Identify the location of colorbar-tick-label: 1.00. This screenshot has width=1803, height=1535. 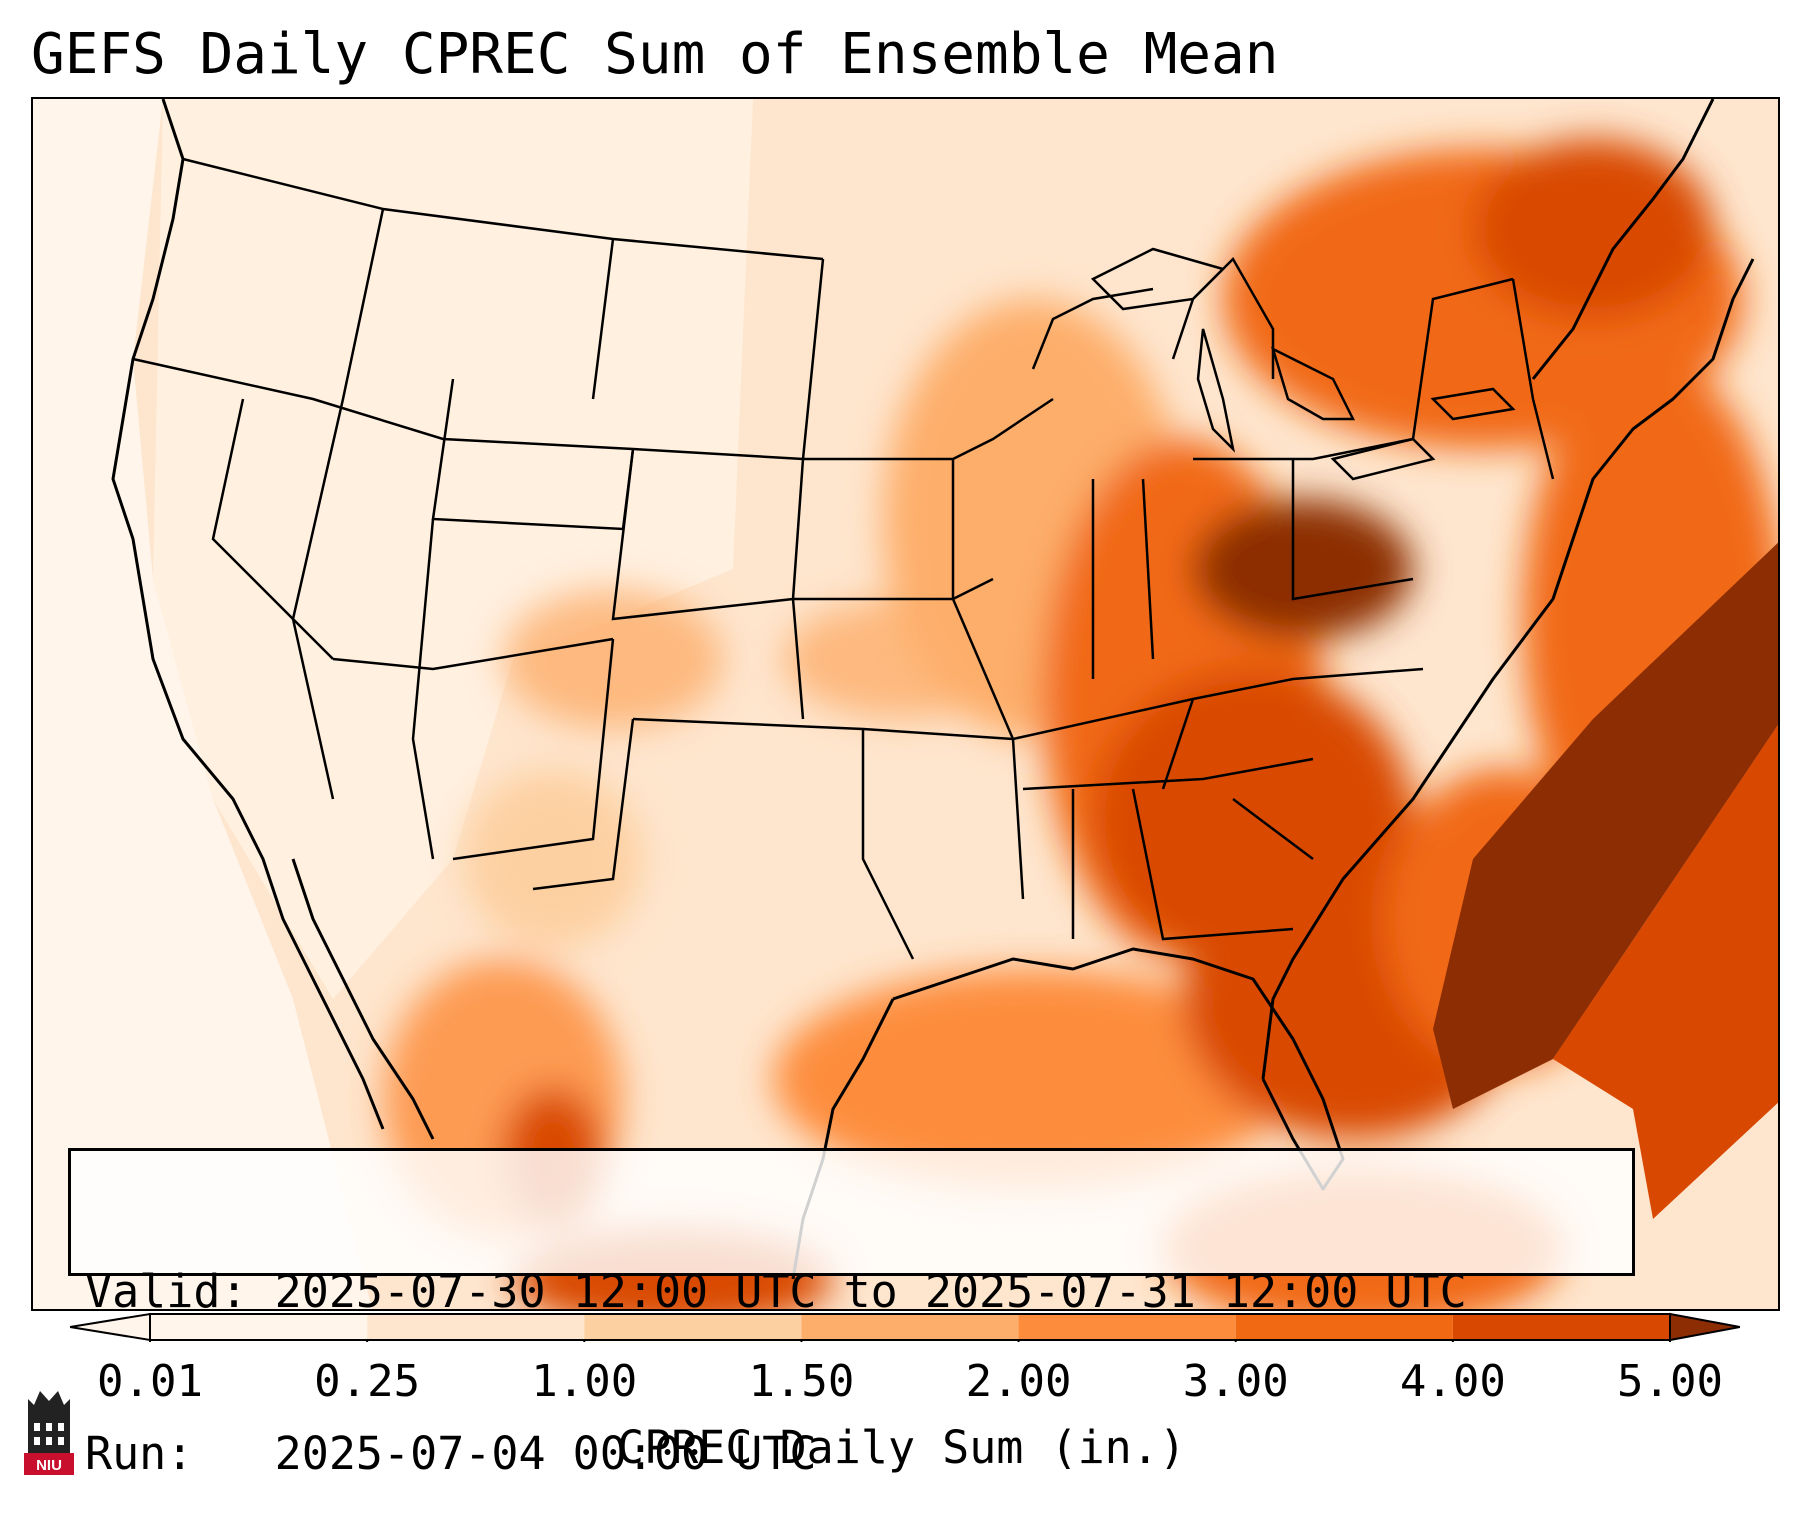
(584, 1381).